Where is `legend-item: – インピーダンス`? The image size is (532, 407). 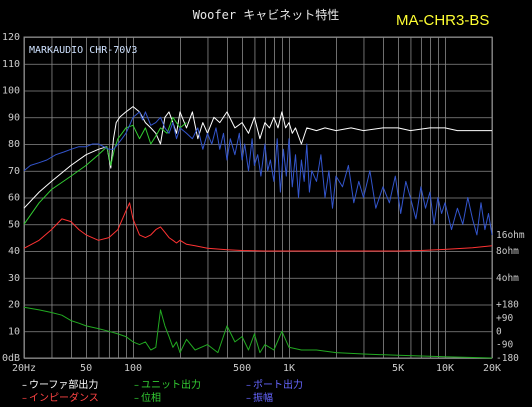
legend-item: – インピーダンス is located at coordinates (60, 396).